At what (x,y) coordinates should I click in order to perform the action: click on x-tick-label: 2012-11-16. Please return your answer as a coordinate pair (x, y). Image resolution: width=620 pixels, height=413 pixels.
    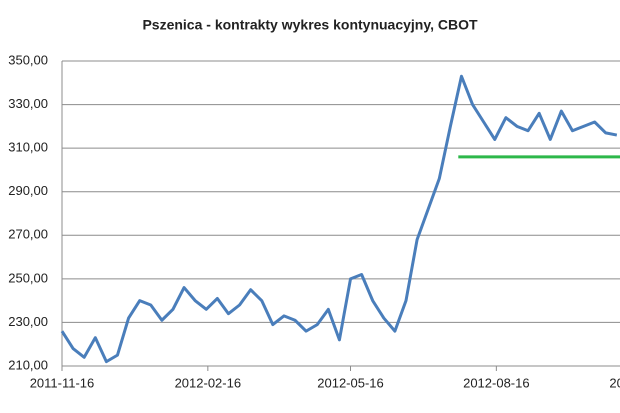
    Looking at the image, I should click on (614, 382).